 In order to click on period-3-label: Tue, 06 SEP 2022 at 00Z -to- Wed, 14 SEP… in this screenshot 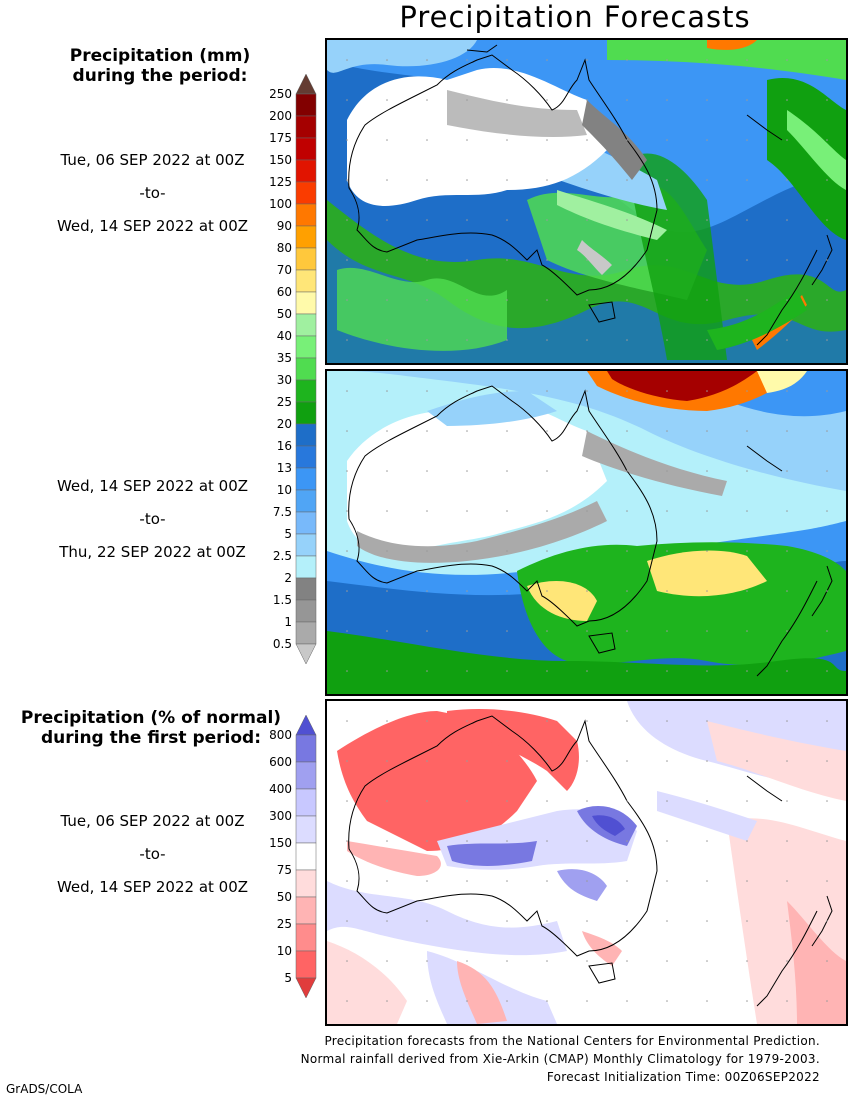, I will do `click(152, 860)`.